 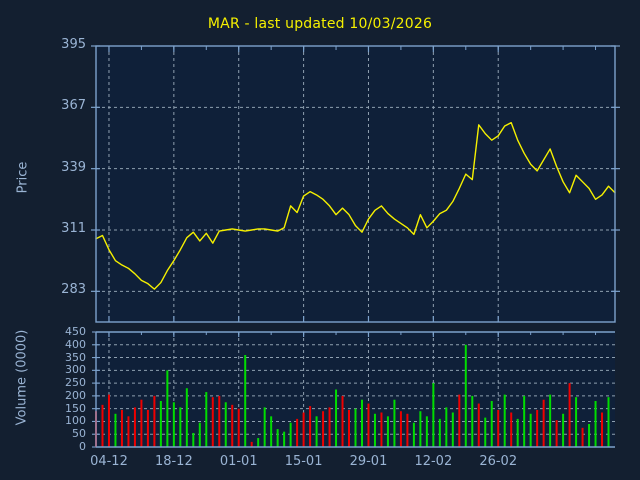 What do you see at coordinates (75, 408) in the screenshot?
I see `volume-ytick-label: 150` at bounding box center [75, 408].